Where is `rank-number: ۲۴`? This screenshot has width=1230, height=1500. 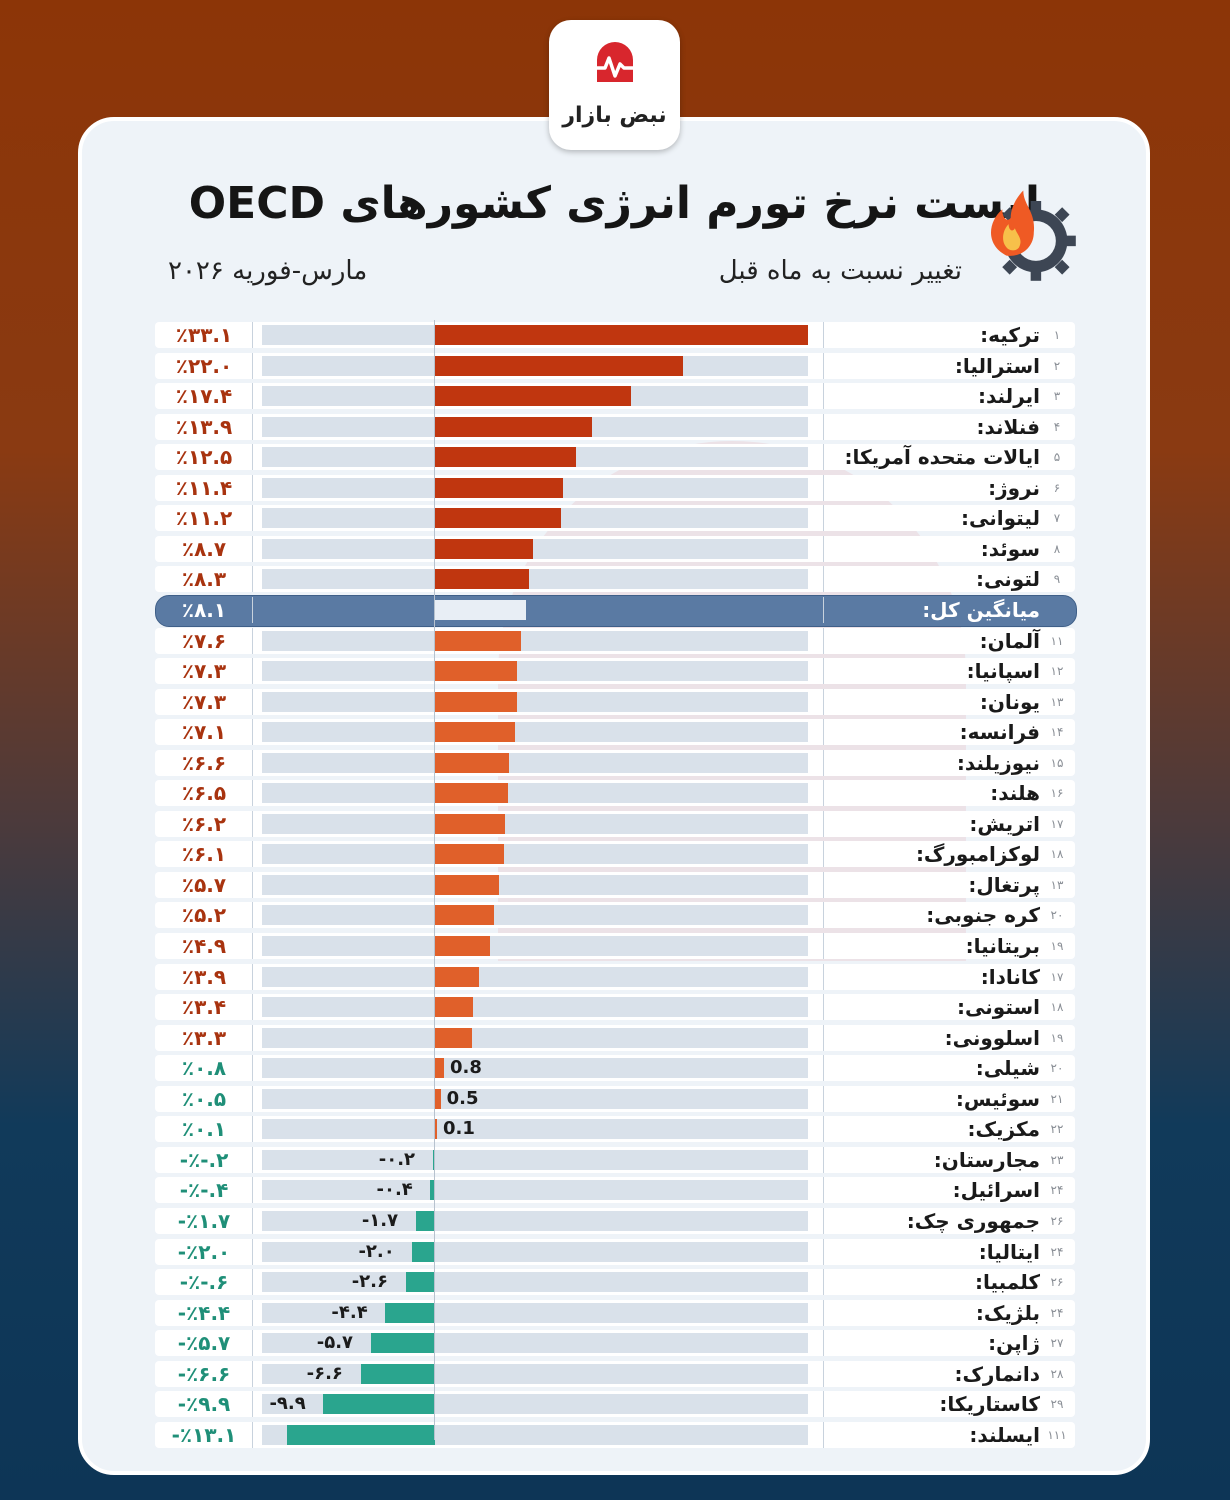 rank-number: ۲۴ is located at coordinates (1057, 1252).